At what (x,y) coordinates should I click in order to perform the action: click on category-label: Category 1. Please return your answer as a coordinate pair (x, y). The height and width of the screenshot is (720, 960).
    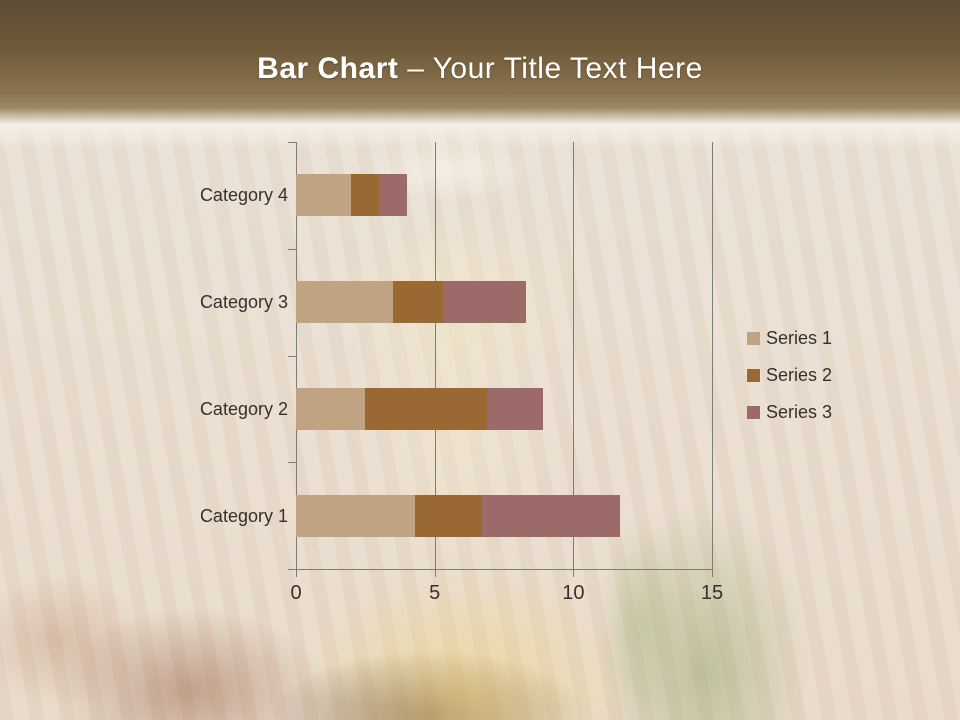
    Looking at the image, I should click on (243, 515).